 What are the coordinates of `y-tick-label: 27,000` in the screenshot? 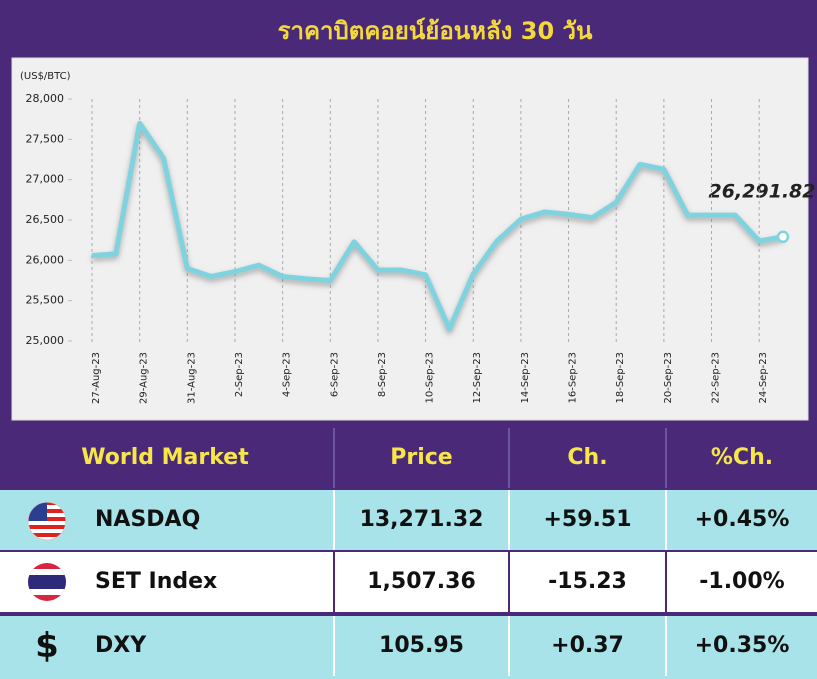 It's located at (45, 179).